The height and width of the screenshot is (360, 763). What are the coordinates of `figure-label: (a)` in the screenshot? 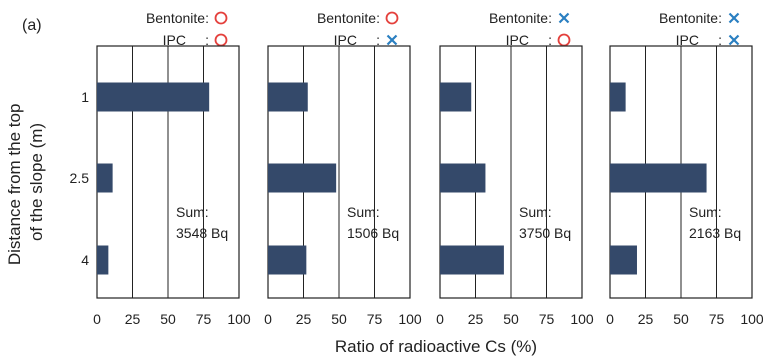 It's located at (32, 25).